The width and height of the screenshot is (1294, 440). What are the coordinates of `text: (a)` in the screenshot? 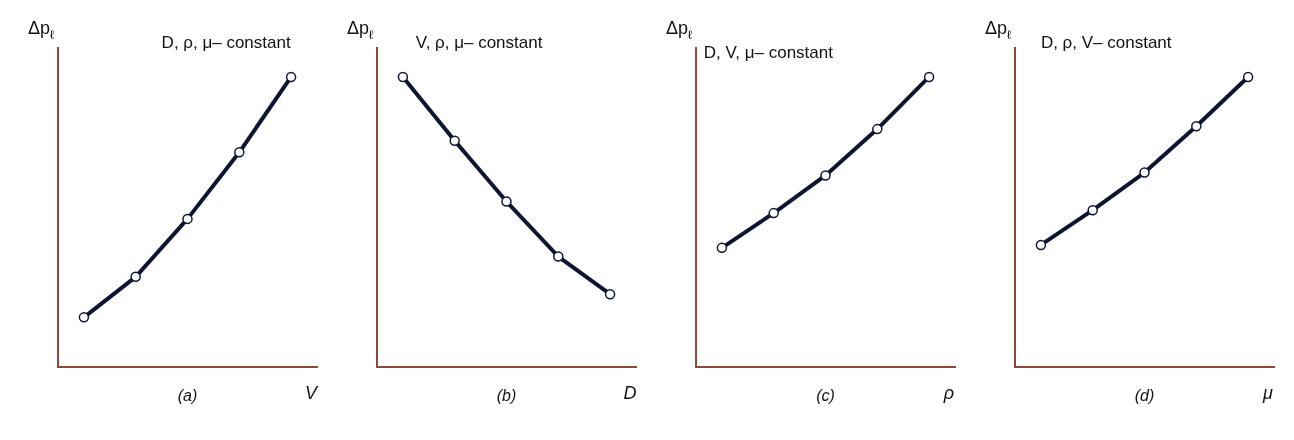 It's located at (187, 395).